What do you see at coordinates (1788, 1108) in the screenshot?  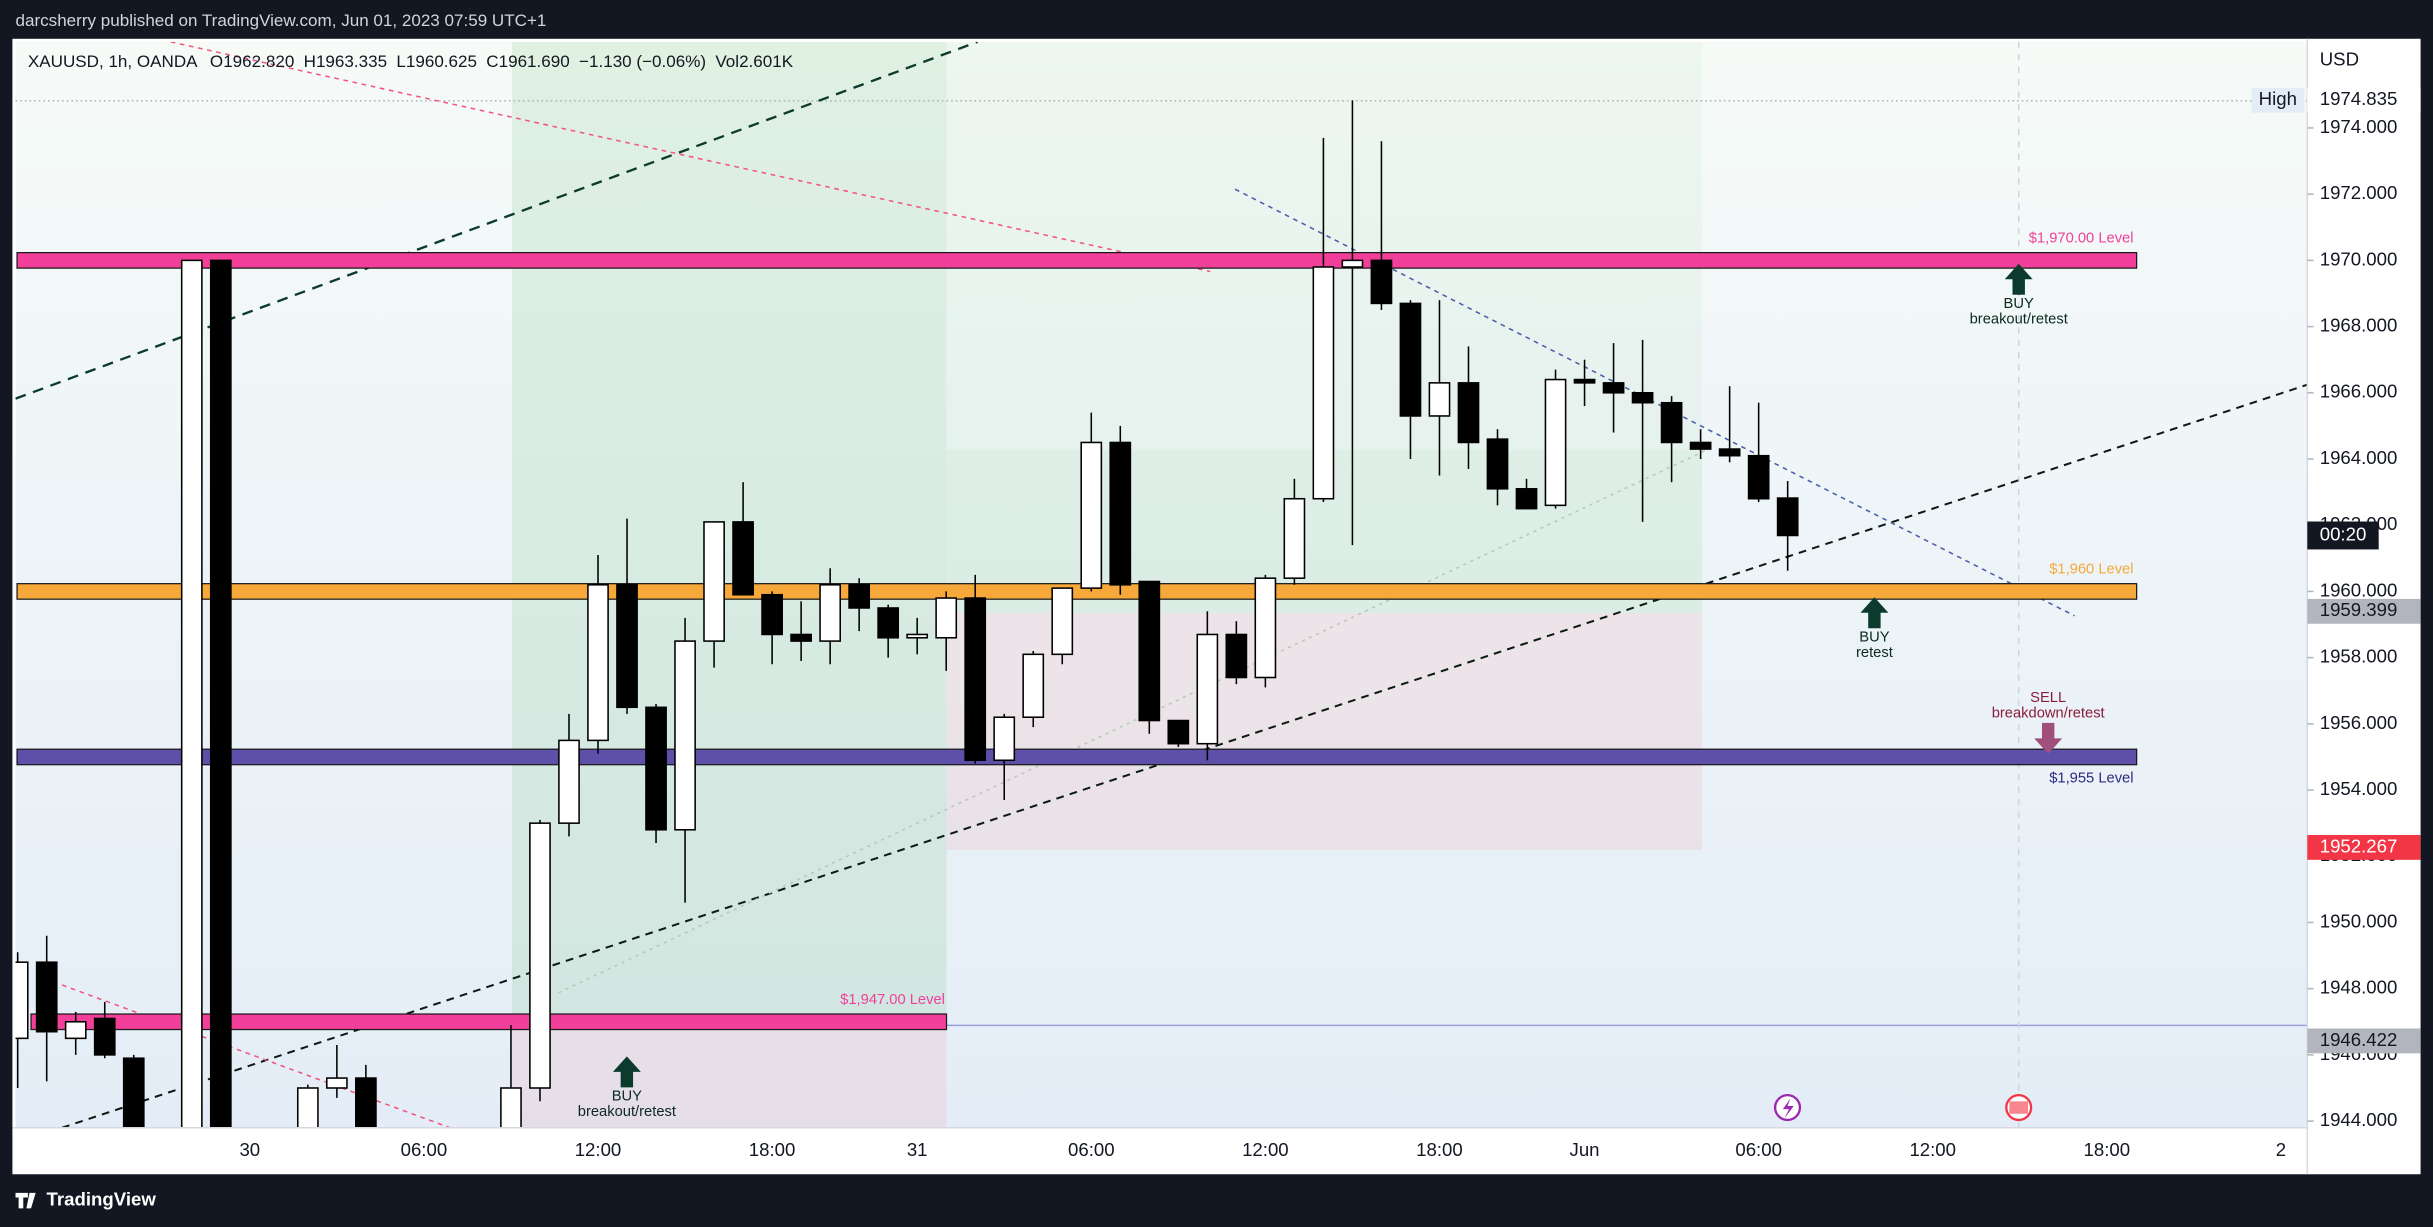 I see `event-icon` at bounding box center [1788, 1108].